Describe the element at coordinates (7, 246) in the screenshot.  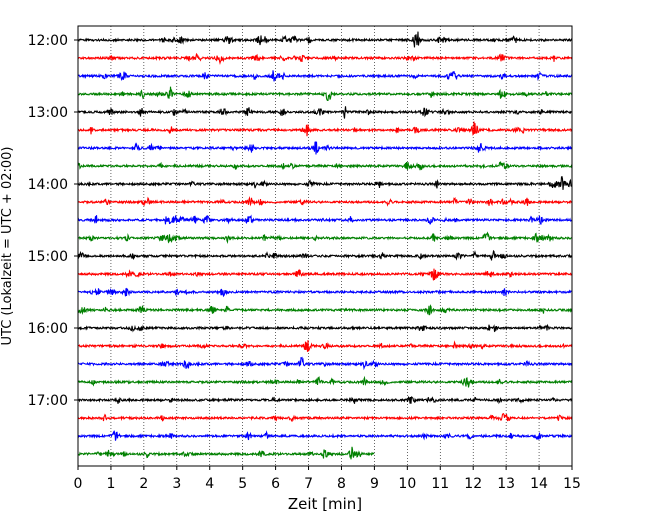
I see `y-axis-label: UTC (Lokalzeit = UTC + 02:00)` at that location.